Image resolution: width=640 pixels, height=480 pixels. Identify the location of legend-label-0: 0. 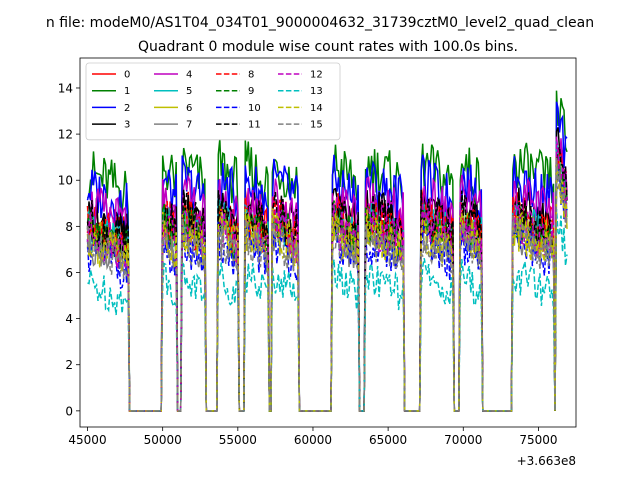
(127, 75).